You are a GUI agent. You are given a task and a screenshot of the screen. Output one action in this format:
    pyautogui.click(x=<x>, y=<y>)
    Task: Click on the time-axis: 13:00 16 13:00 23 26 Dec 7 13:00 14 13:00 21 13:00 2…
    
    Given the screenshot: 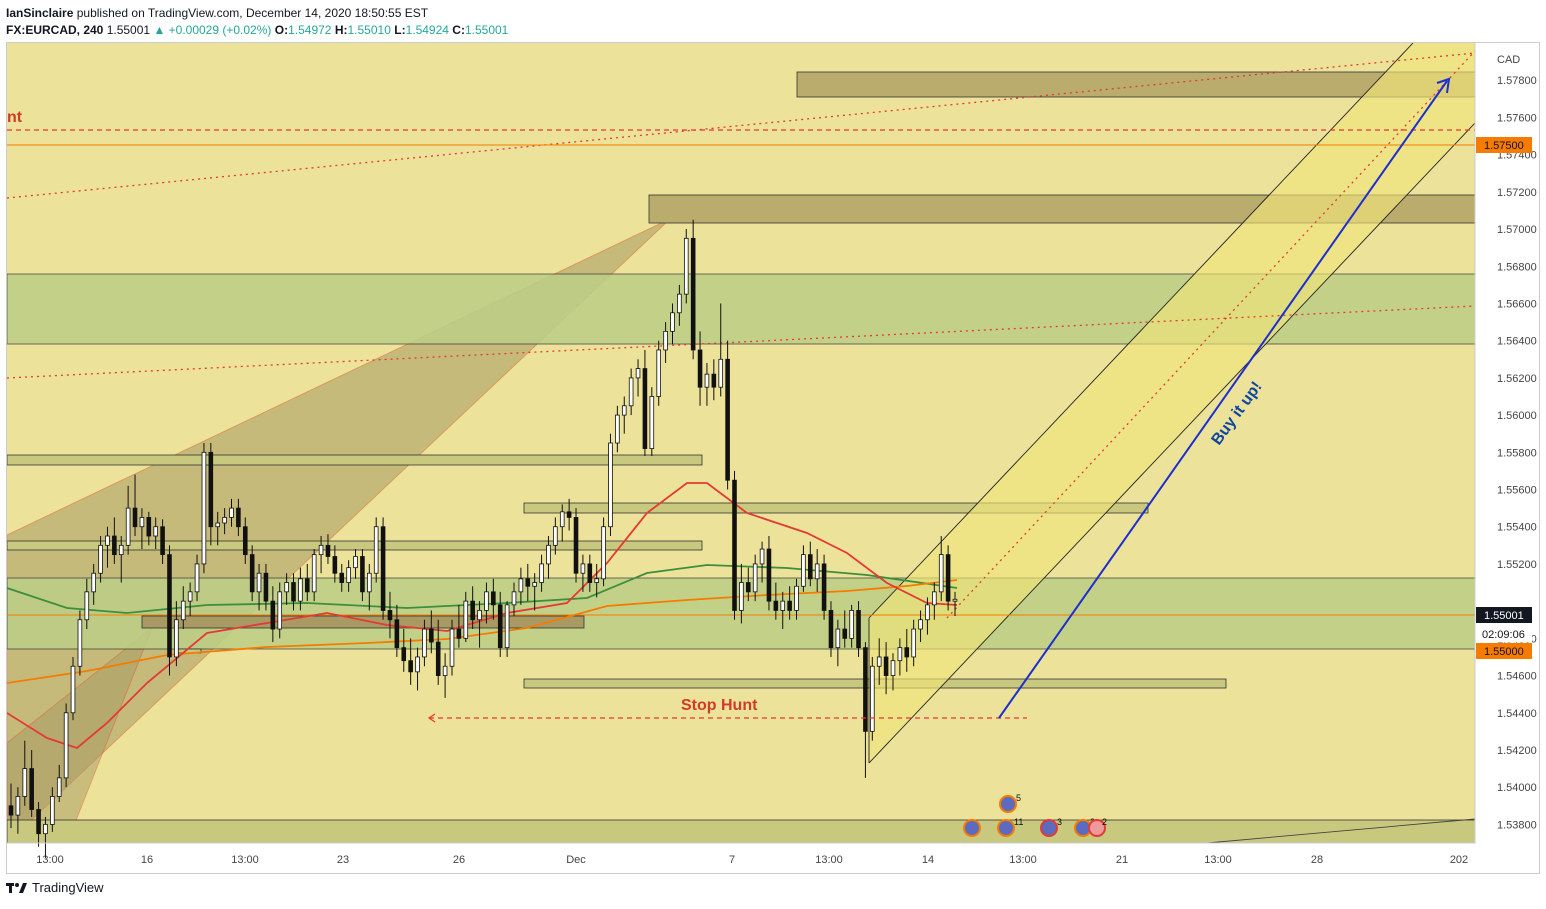 What is the action you would take?
    pyautogui.click(x=752, y=860)
    